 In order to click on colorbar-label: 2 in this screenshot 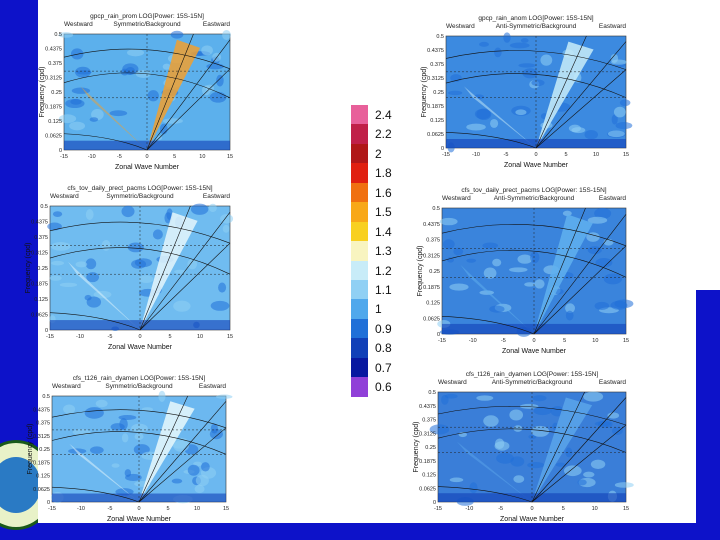, I will do `click(378, 153)`.